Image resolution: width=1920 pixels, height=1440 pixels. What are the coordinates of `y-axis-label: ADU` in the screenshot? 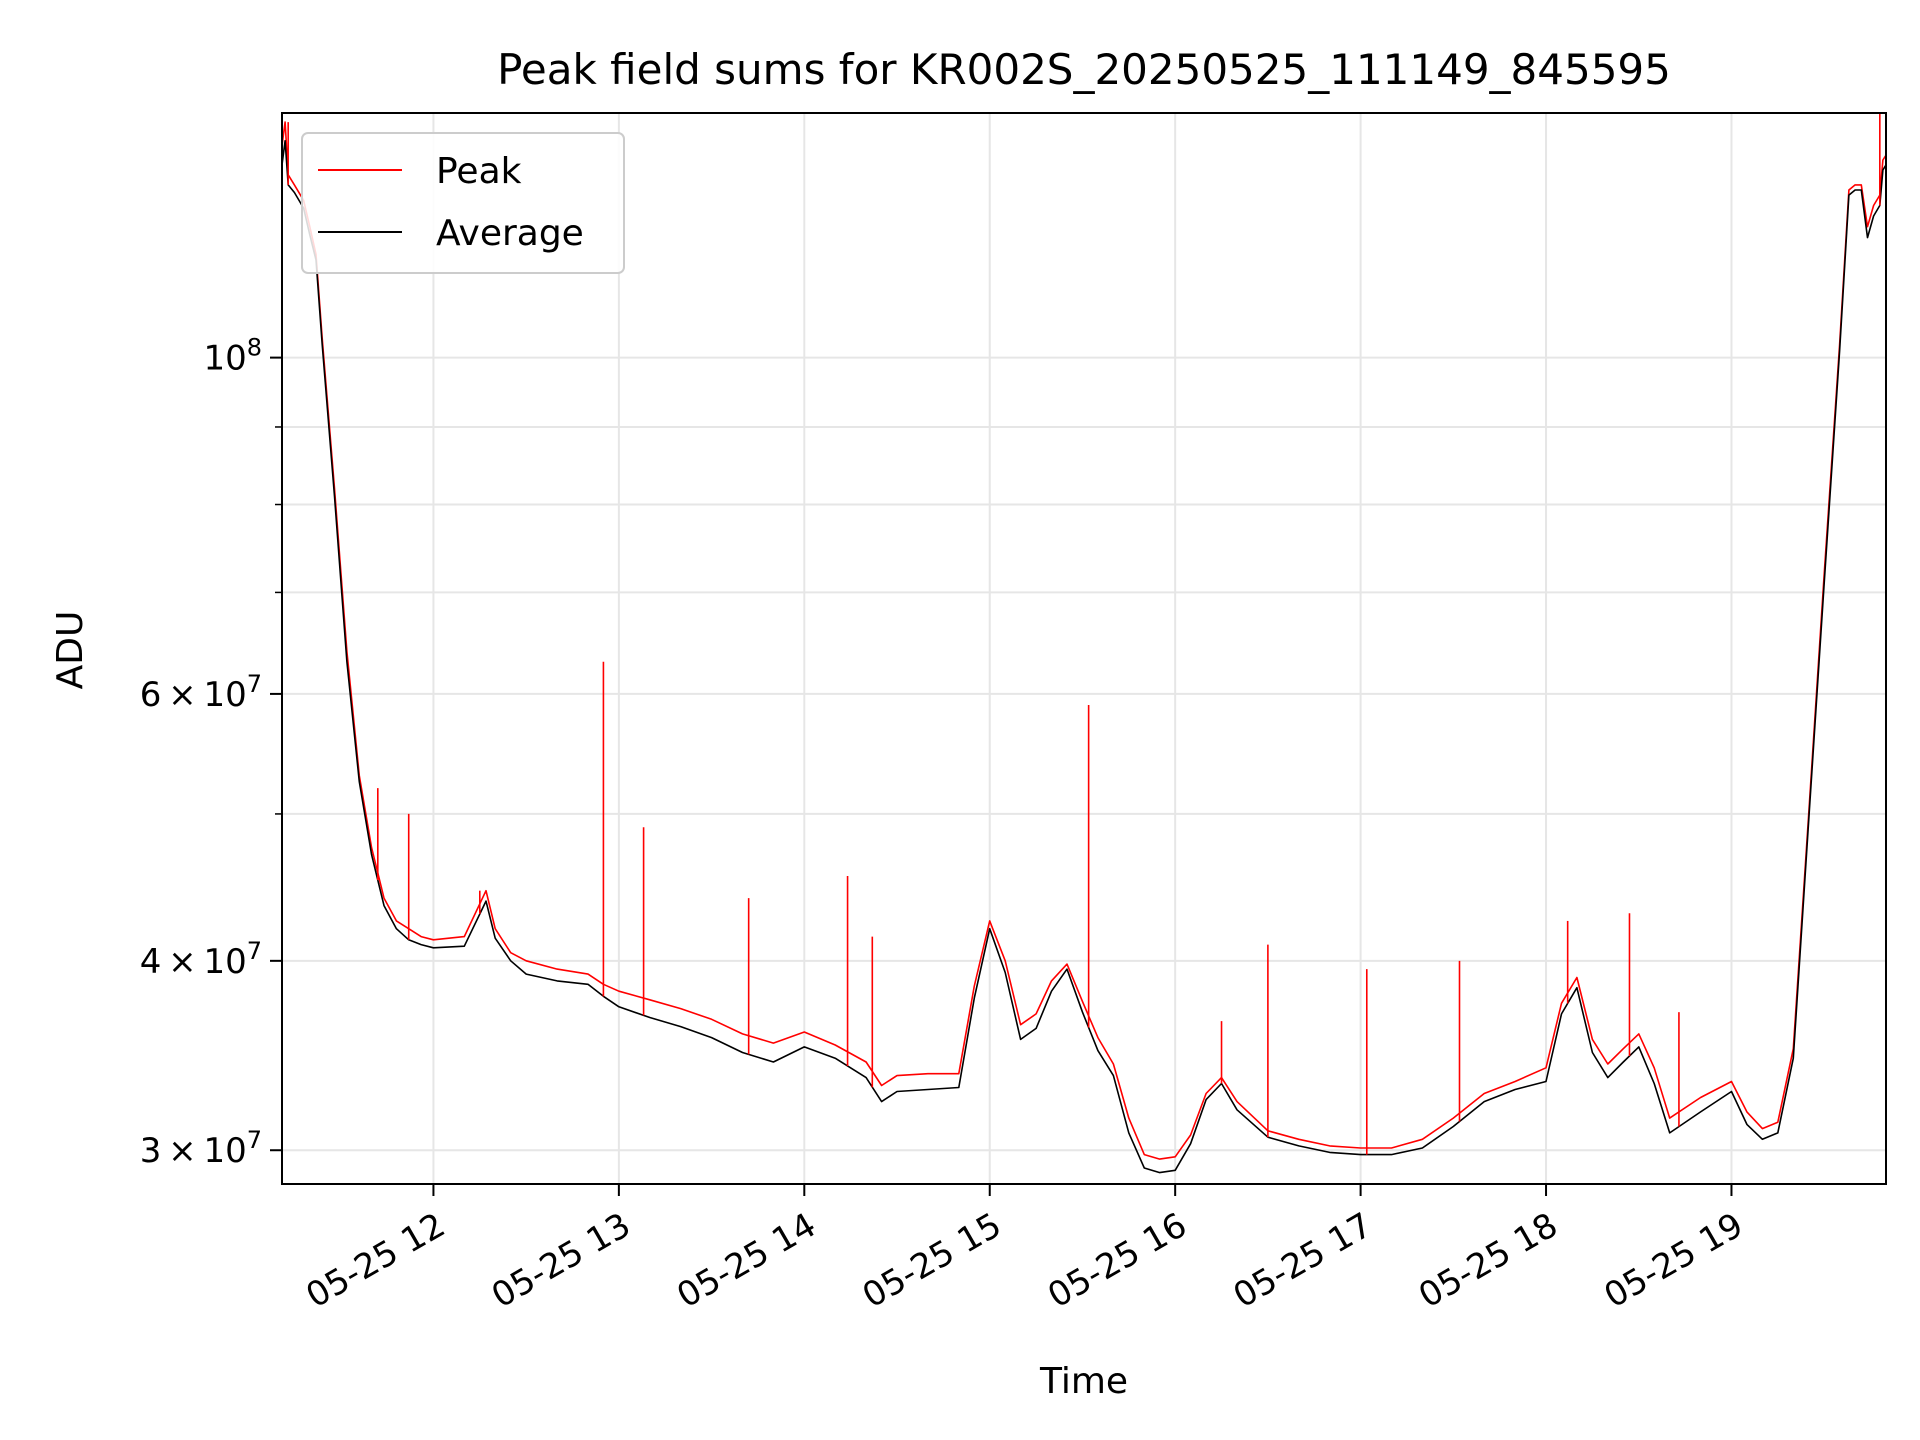 It's located at (70, 650).